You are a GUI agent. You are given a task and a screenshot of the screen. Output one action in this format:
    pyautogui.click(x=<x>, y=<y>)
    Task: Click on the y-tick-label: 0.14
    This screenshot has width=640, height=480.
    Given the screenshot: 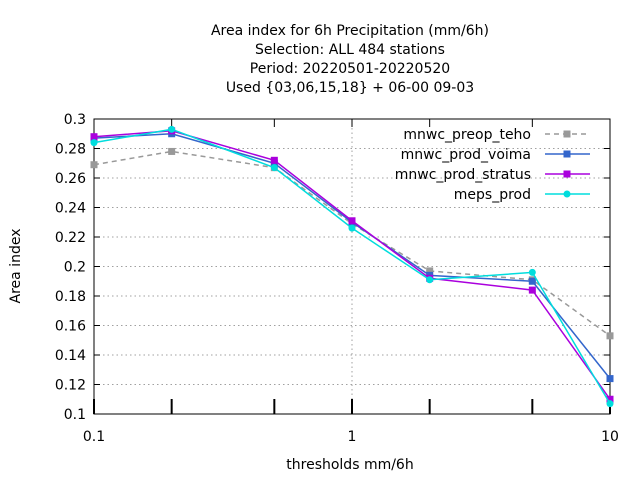 What is the action you would take?
    pyautogui.click(x=70, y=356)
    